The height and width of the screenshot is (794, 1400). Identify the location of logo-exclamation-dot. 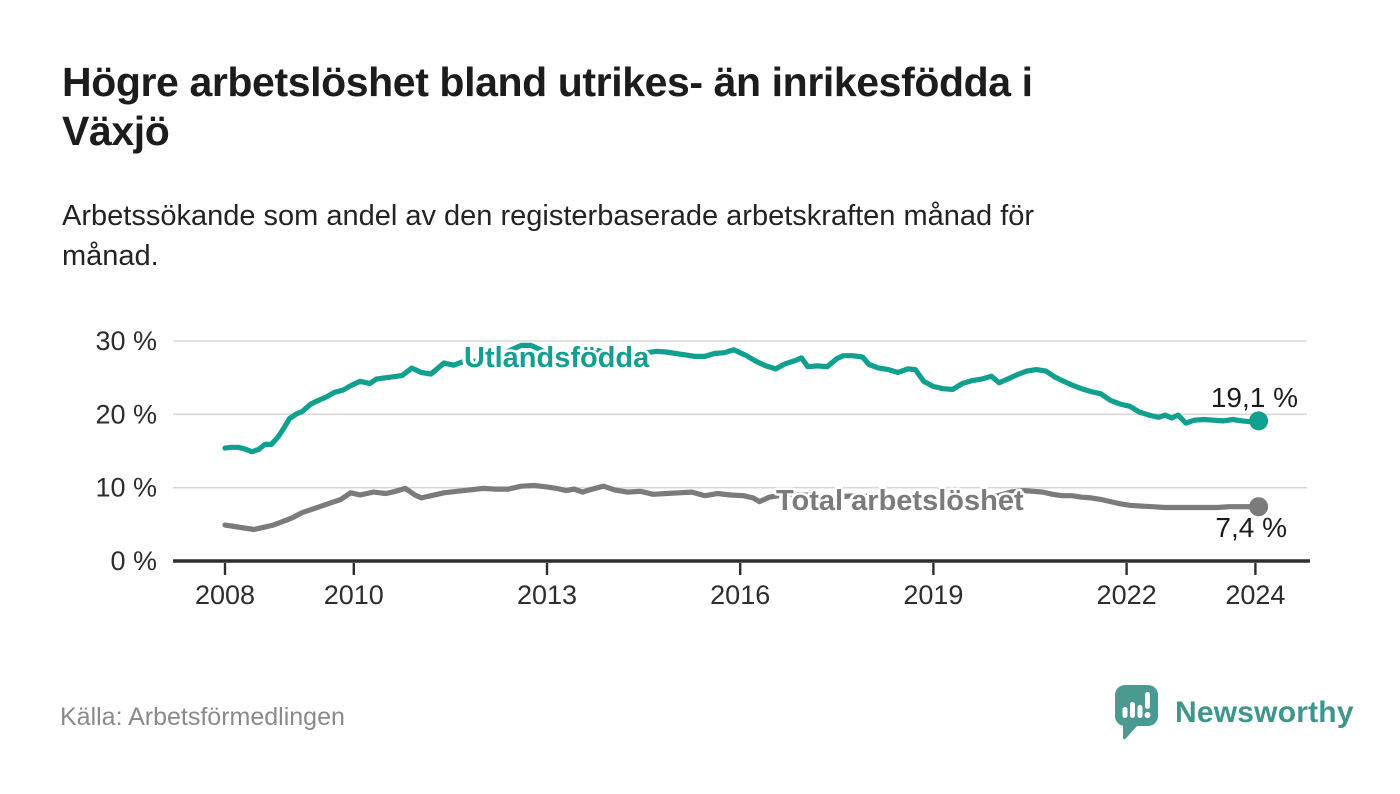
(1147, 715).